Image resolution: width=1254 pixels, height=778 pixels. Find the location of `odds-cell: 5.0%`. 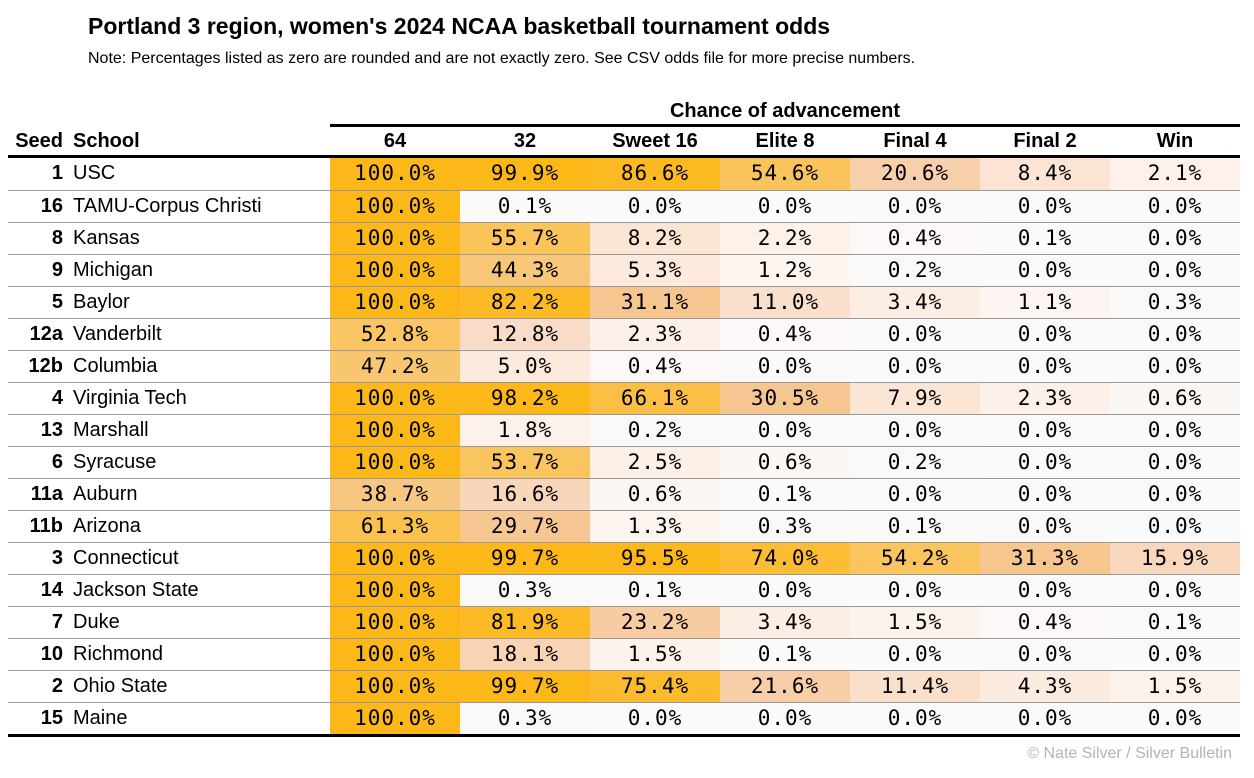

odds-cell: 5.0% is located at coordinates (525, 366).